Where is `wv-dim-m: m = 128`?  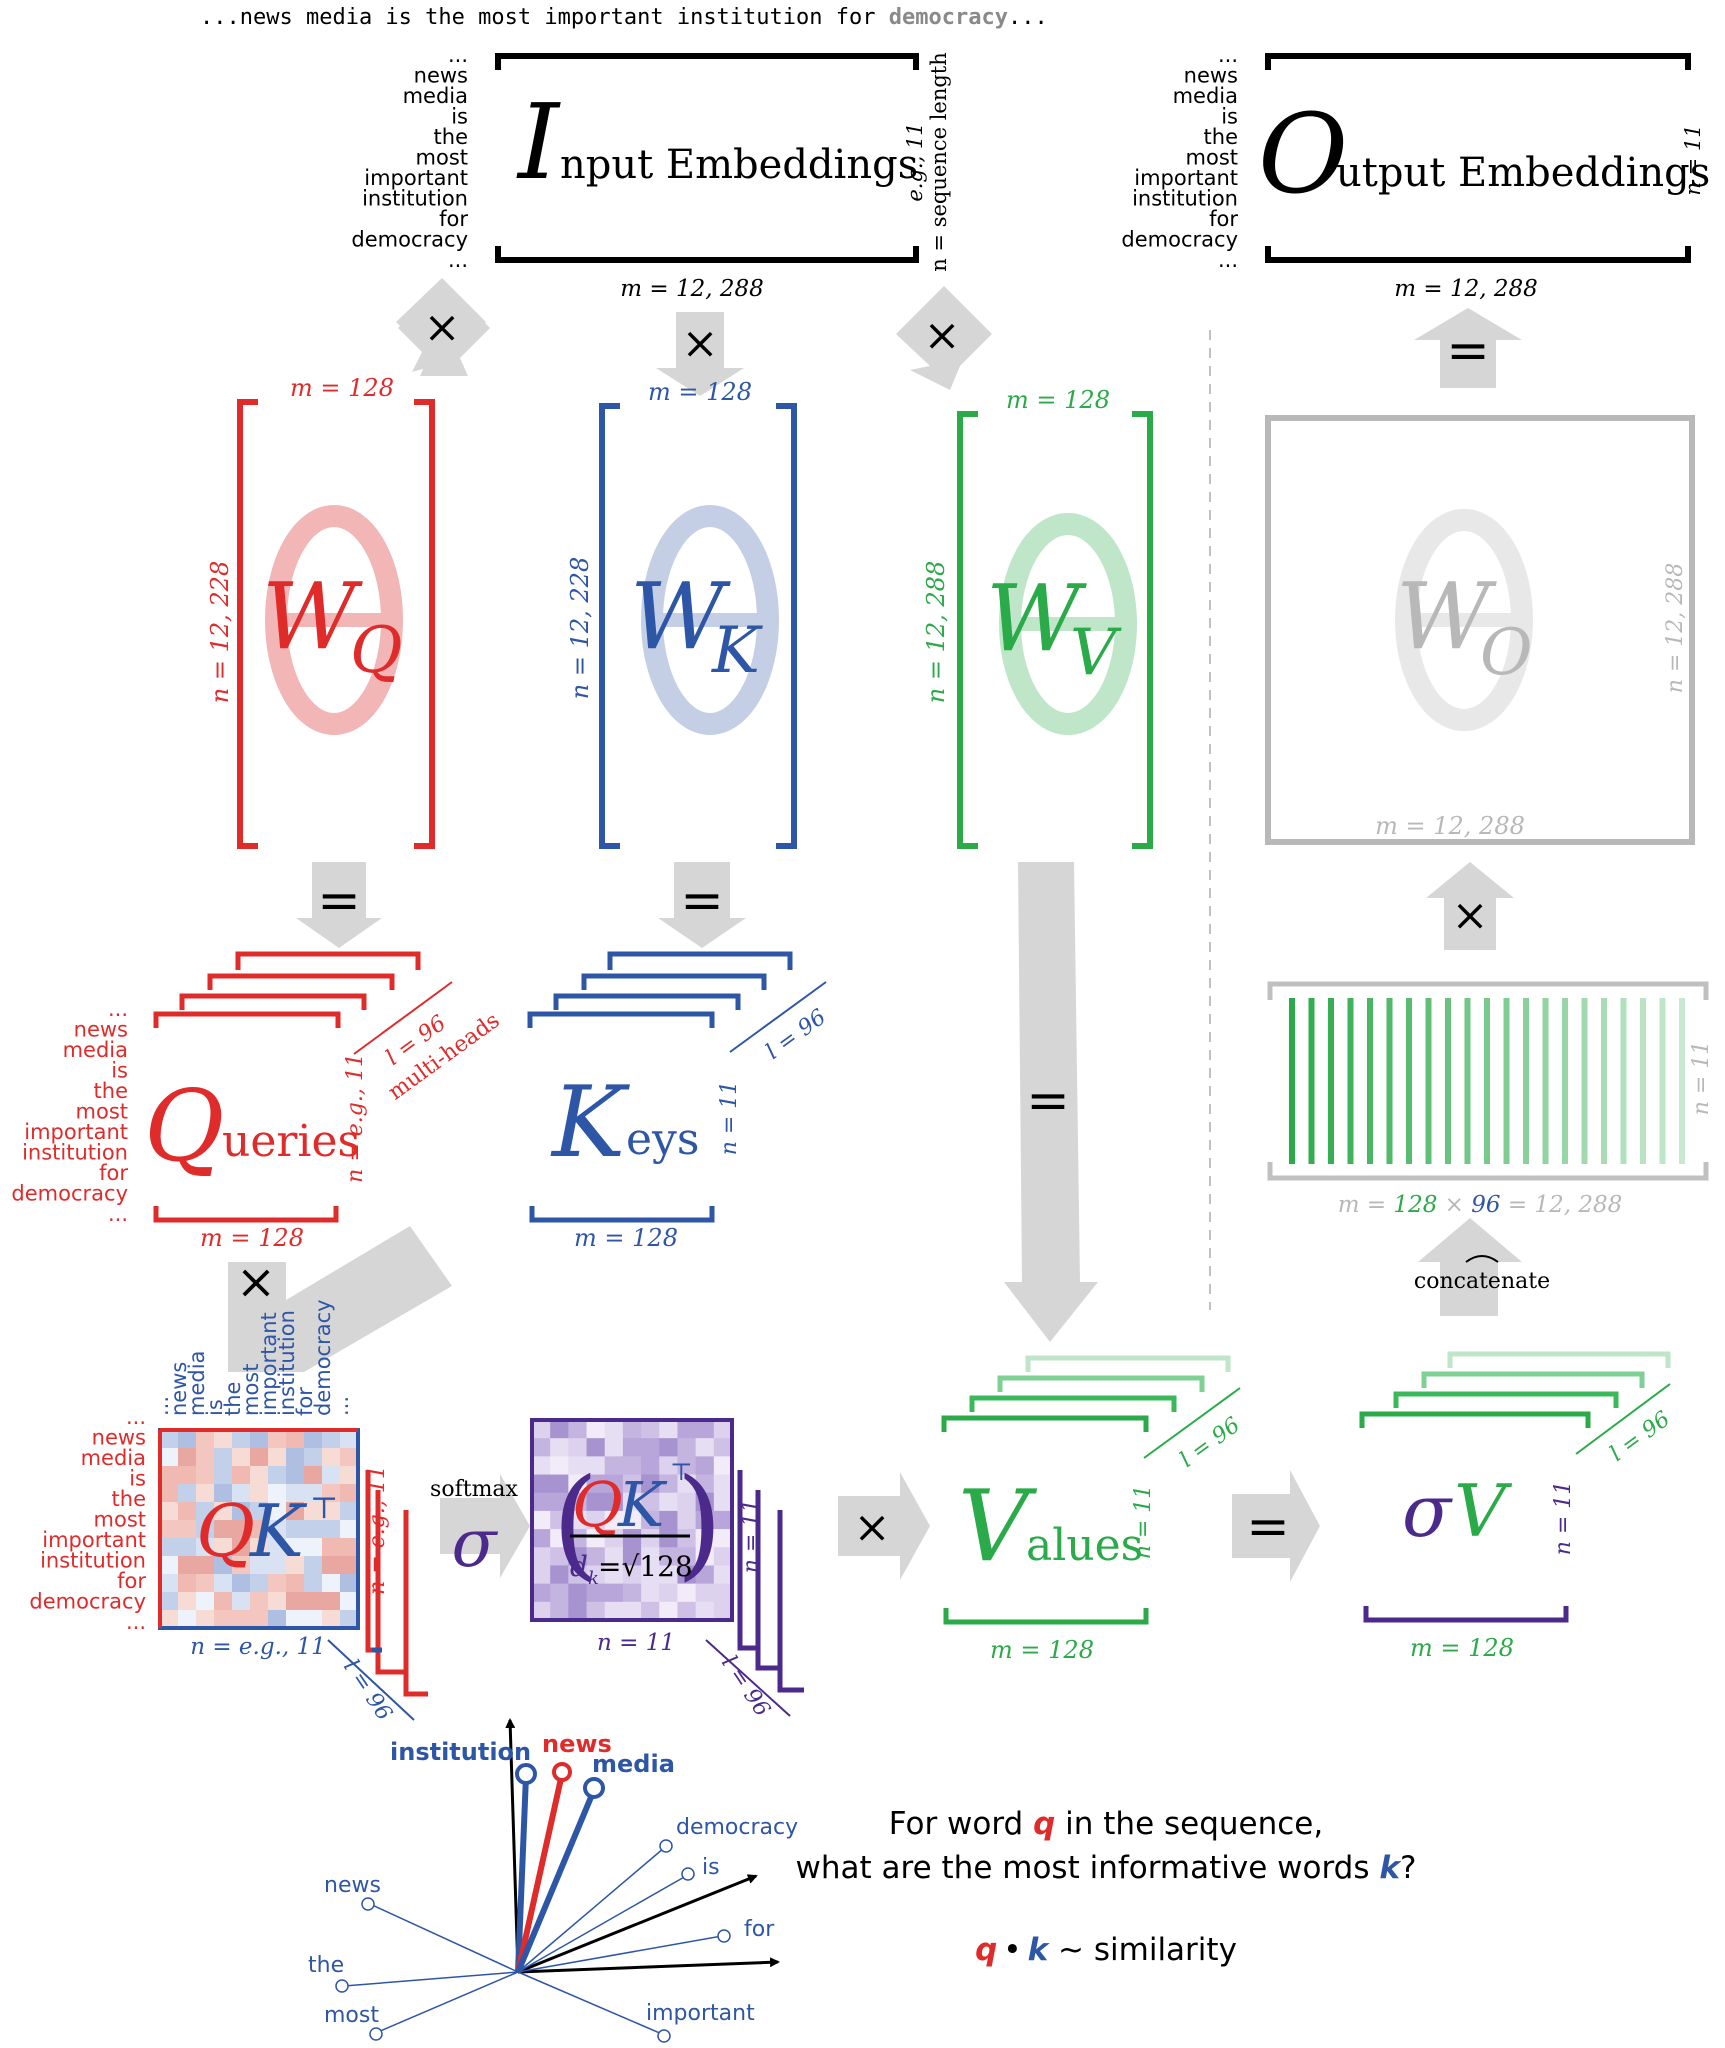
wv-dim-m: m = 128 is located at coordinates (1058, 400).